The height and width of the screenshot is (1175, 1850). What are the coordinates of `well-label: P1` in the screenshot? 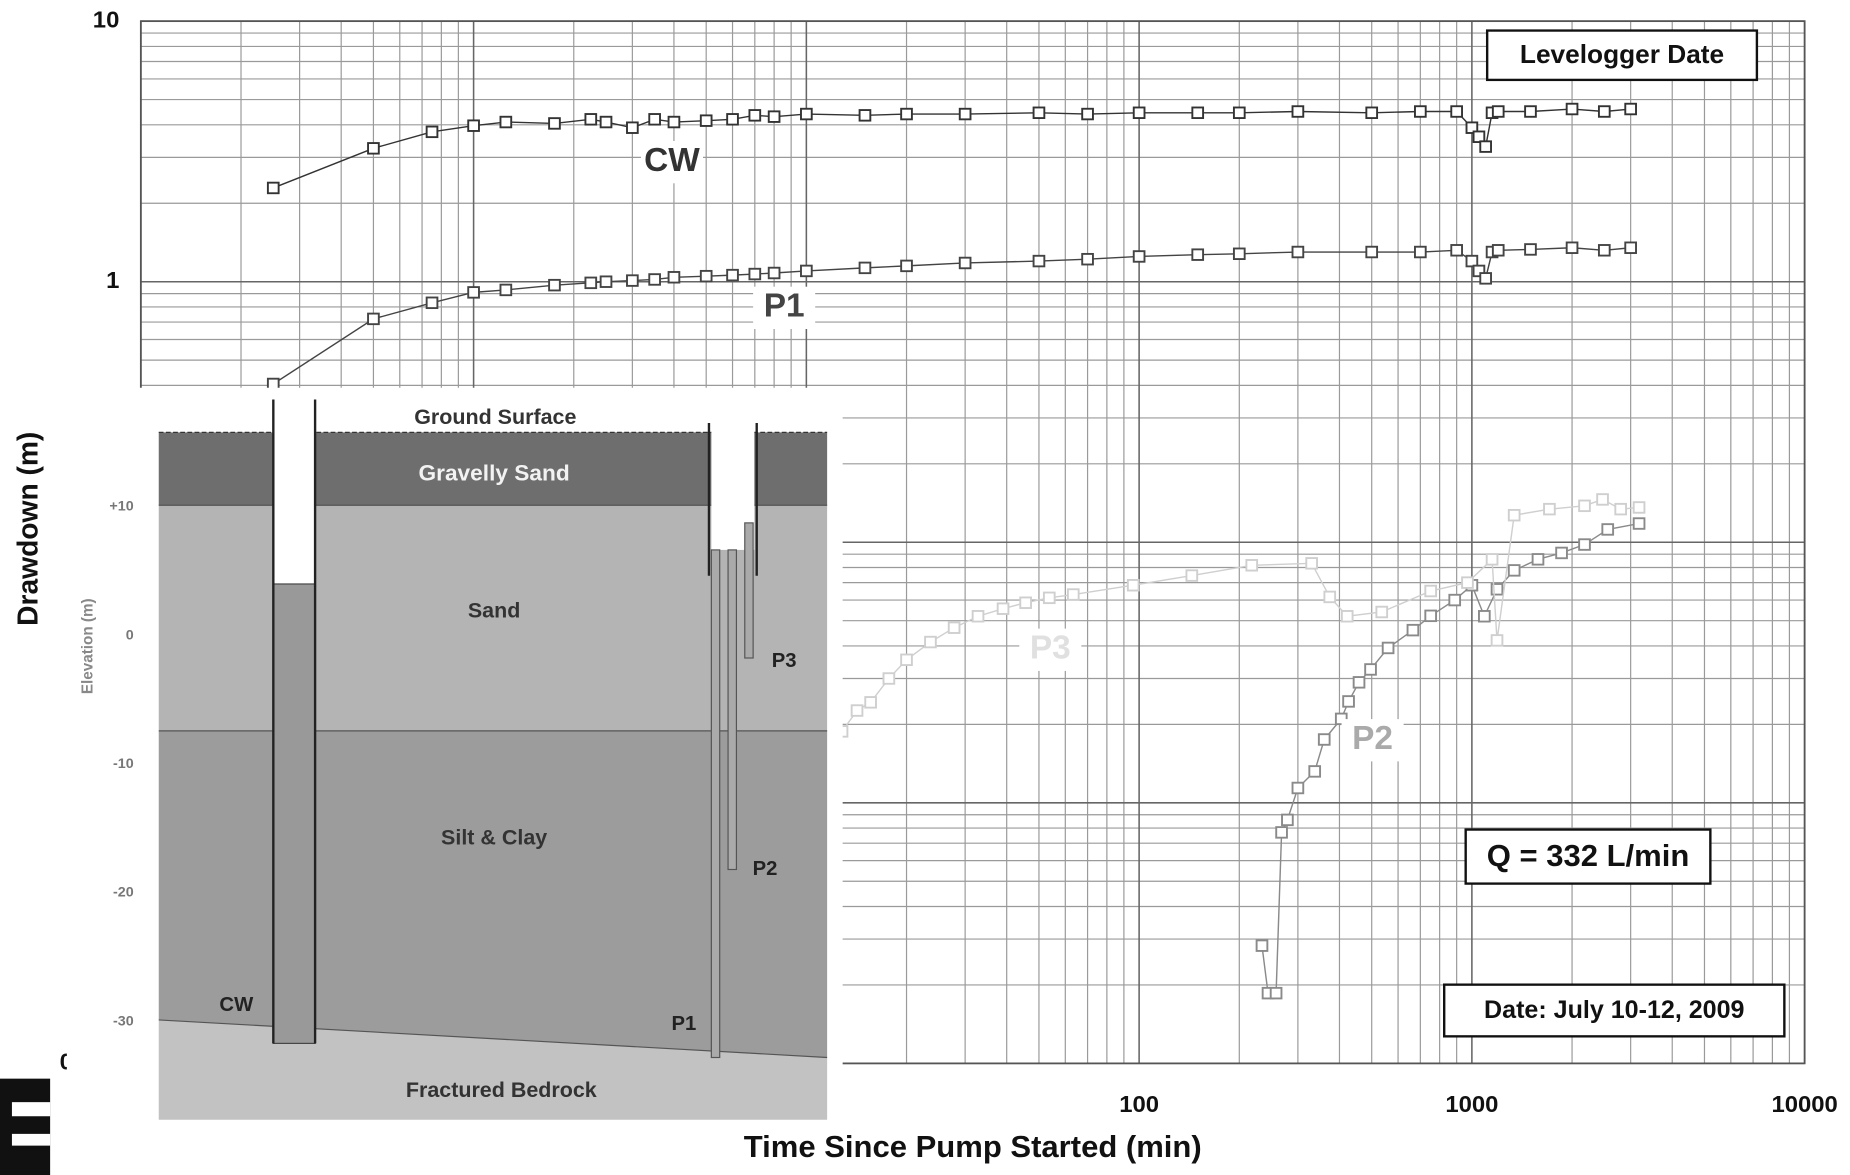 It's located at (683, 1024).